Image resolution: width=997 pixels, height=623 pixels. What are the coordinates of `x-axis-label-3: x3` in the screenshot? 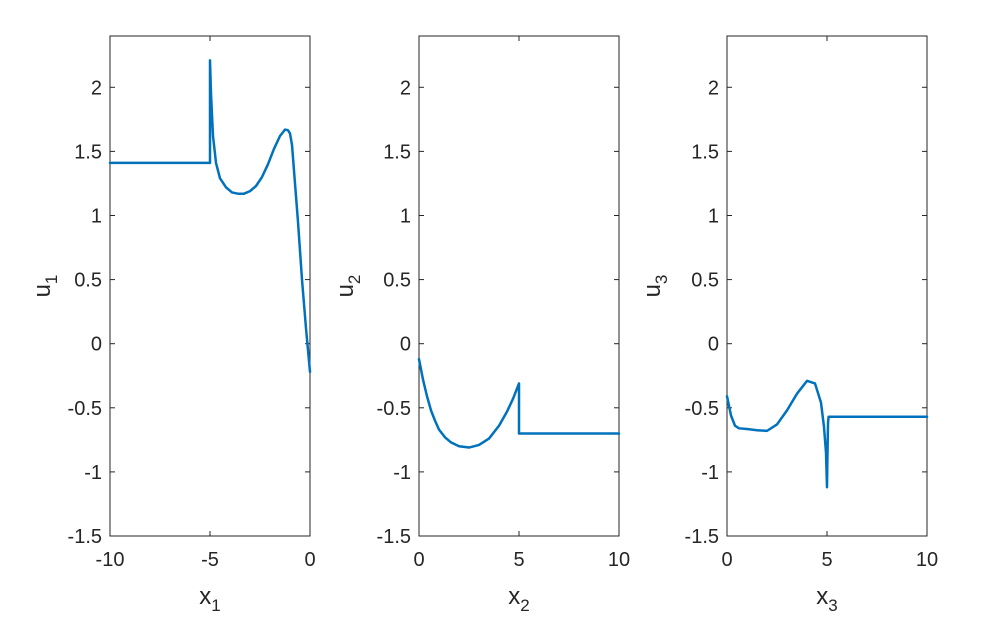 It's located at (826, 599).